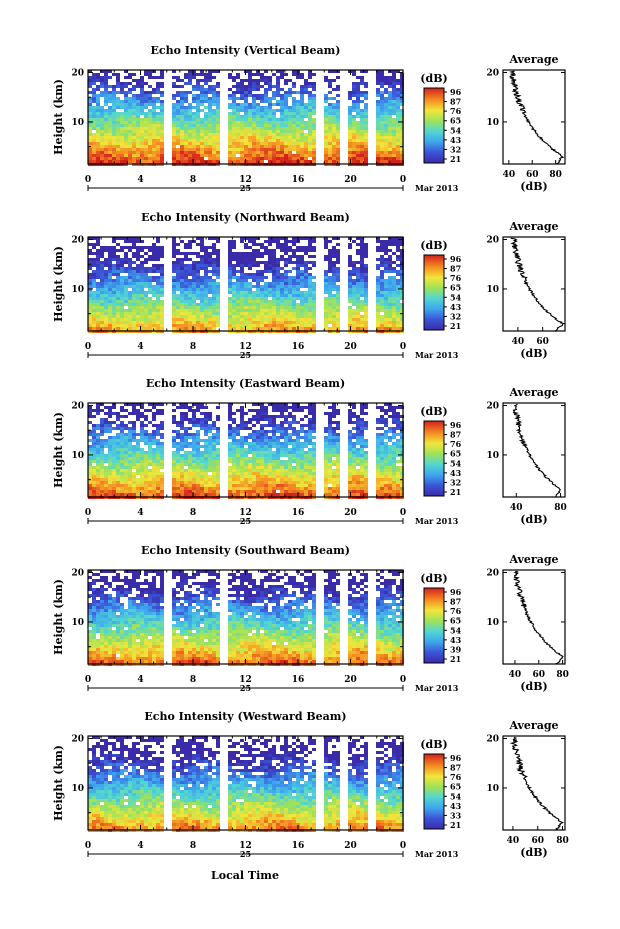 This screenshot has width=620, height=929. What do you see at coordinates (58, 284) in the screenshot?
I see `y-axis-label: Height (km)` at bounding box center [58, 284].